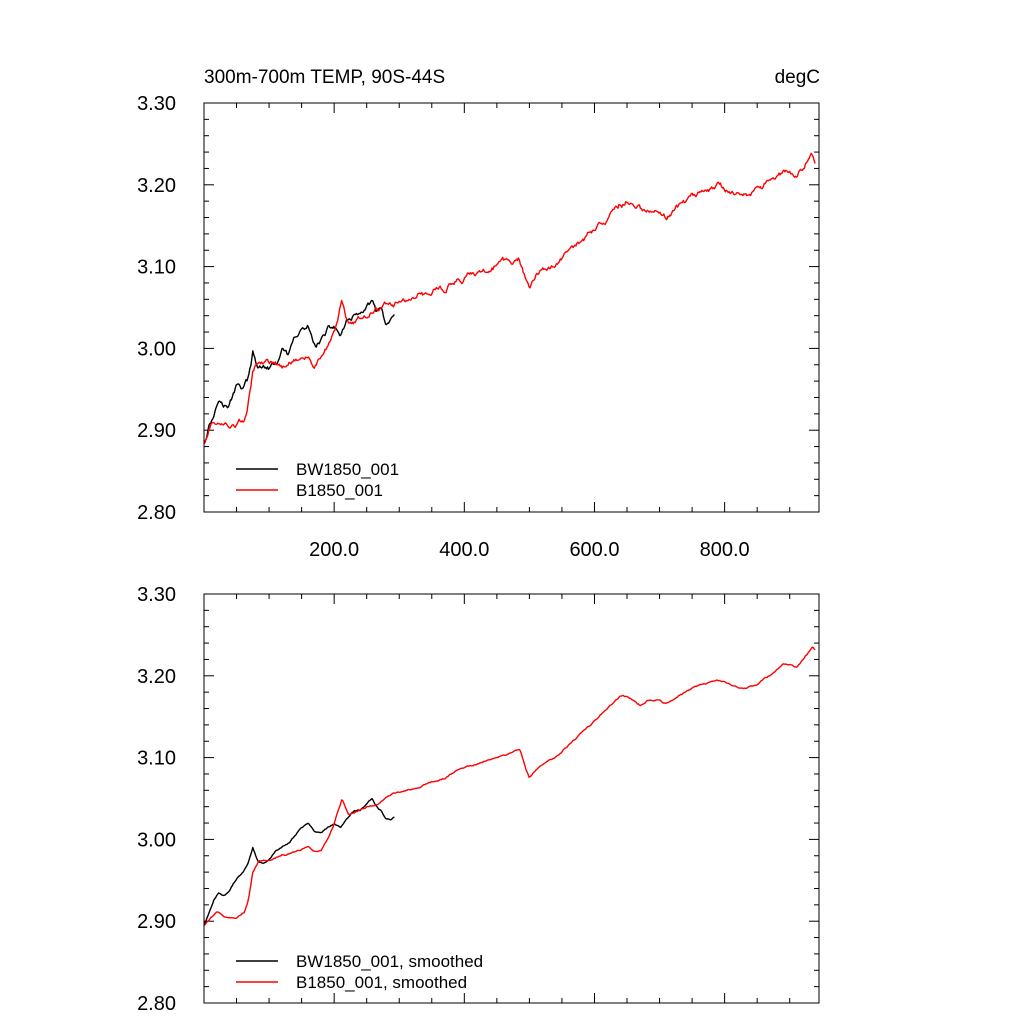 This screenshot has width=1024, height=1024. Describe the element at coordinates (317, 480) in the screenshot. I see `top-legend: BW1850_001 B1850_001` at that location.